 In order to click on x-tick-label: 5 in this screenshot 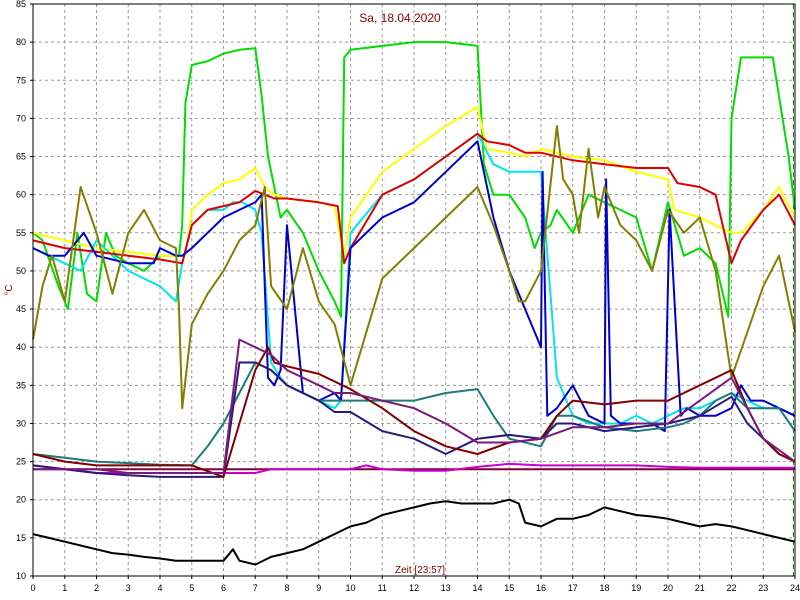, I will do `click(191, 588)`.